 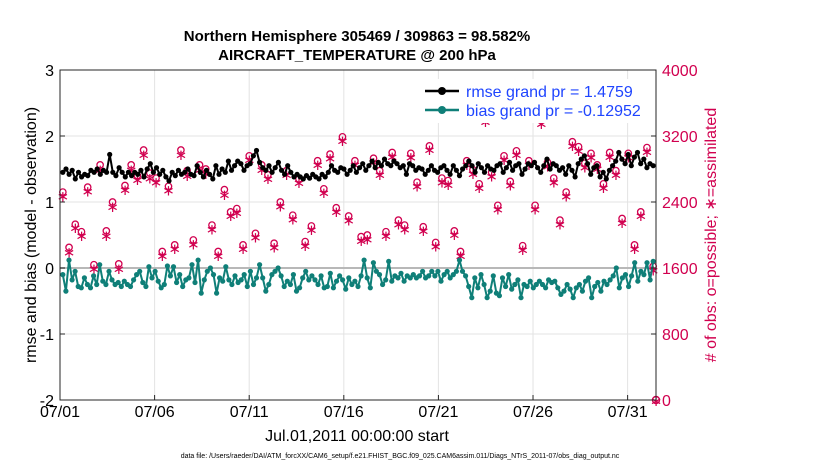 What do you see at coordinates (680, 269) in the screenshot?
I see `right-tick-label: 1600` at bounding box center [680, 269].